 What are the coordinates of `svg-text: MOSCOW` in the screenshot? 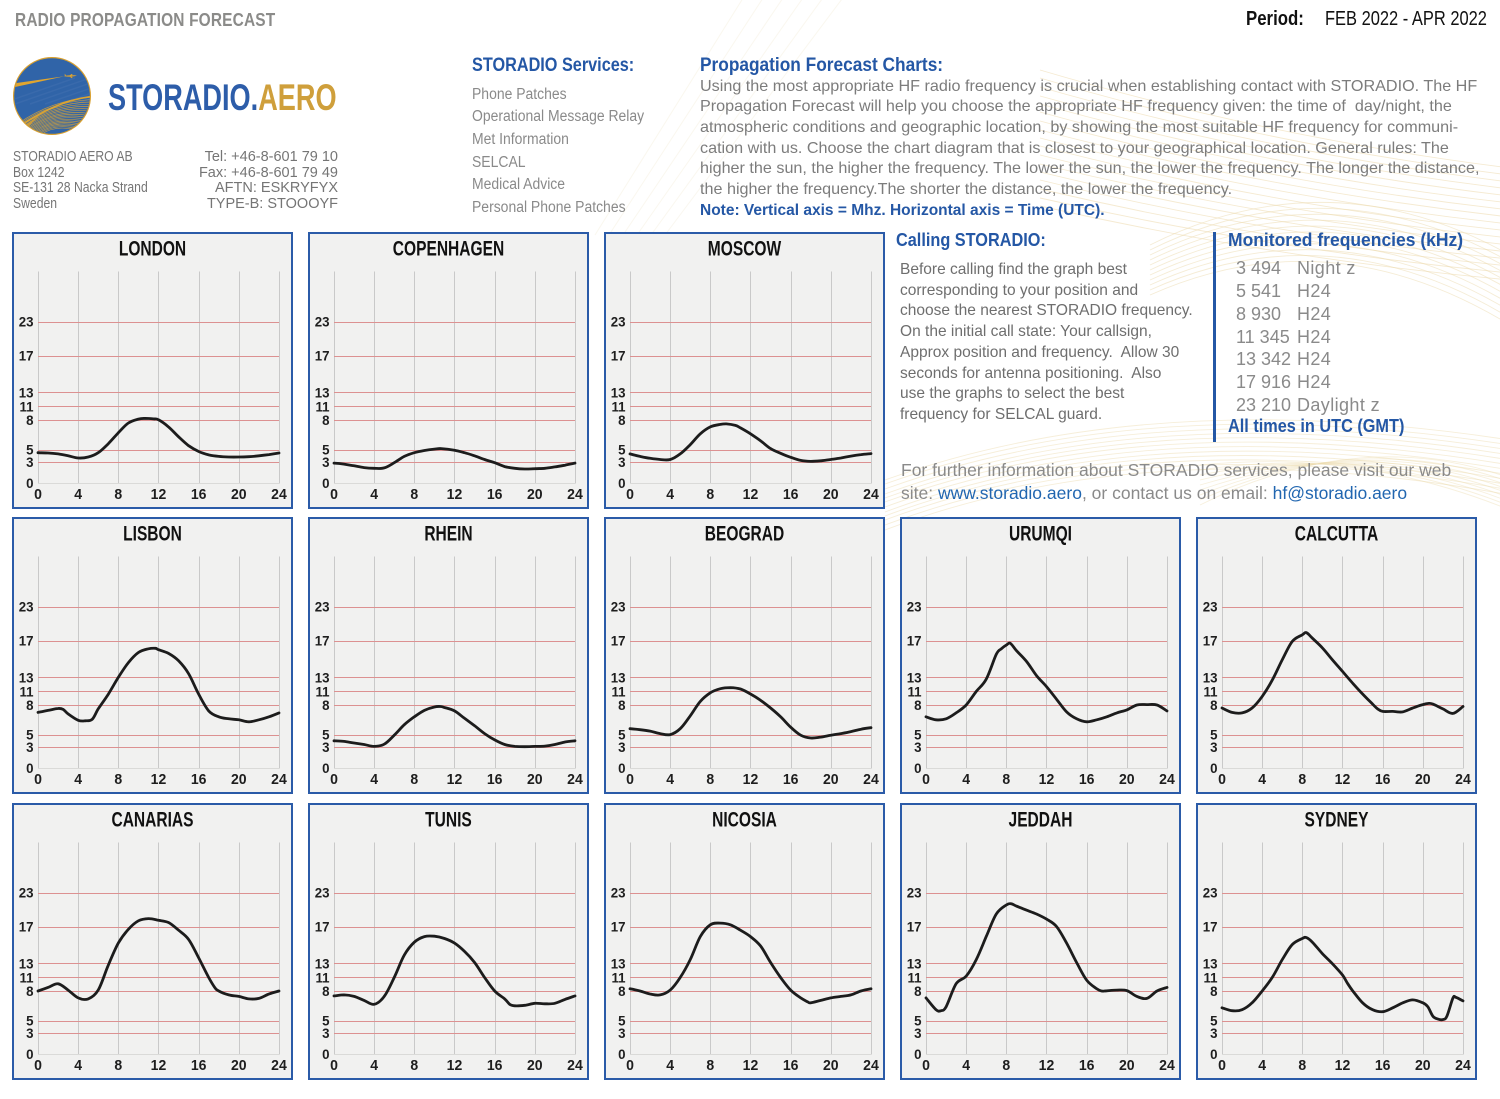 It's located at (745, 248).